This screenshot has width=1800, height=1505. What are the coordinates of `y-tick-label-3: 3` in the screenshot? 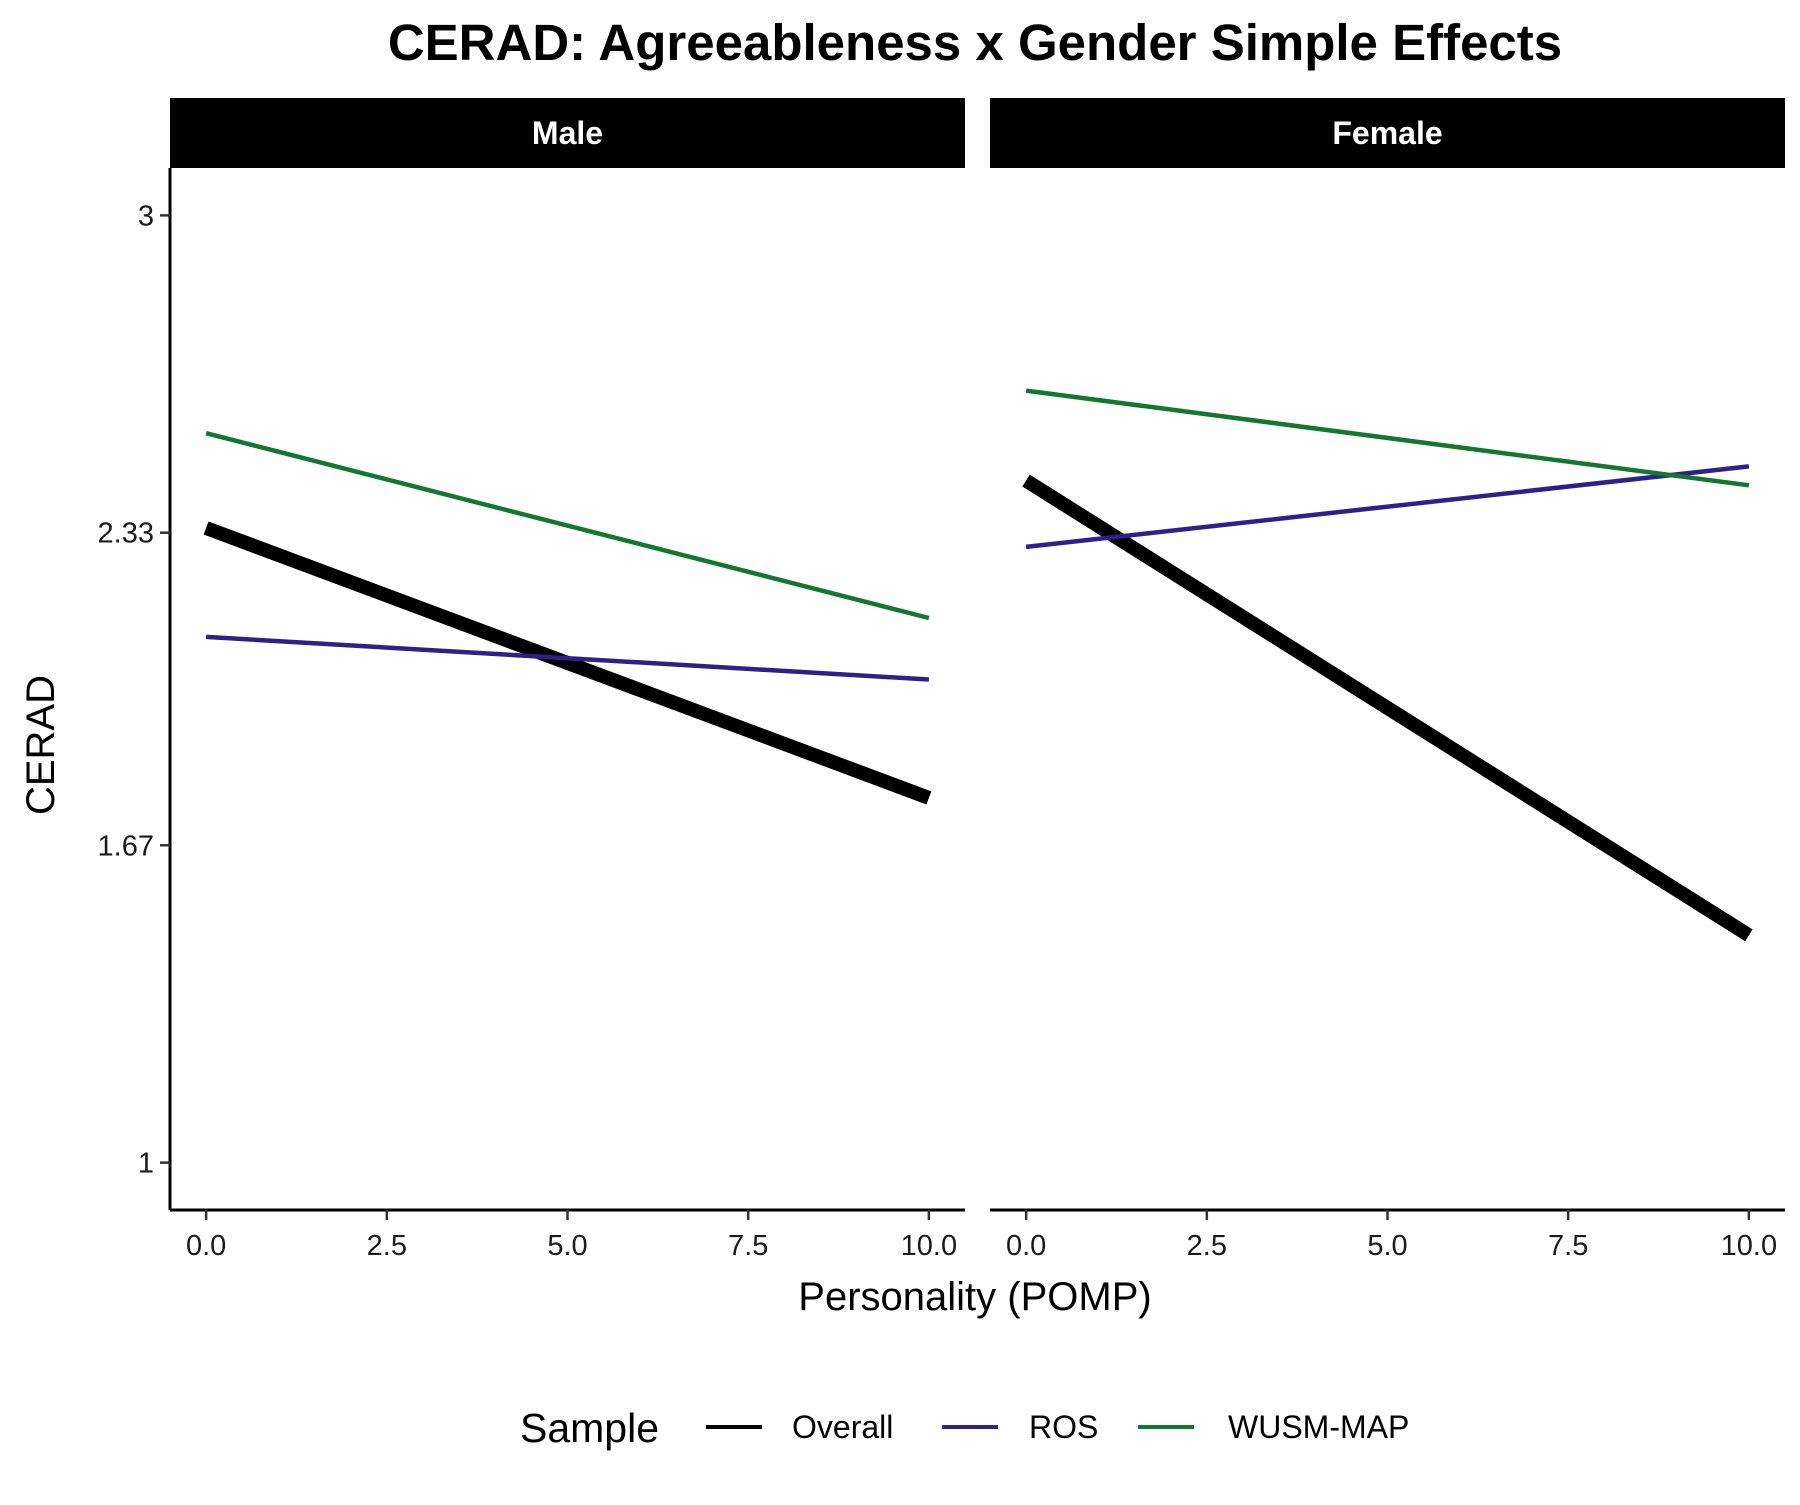 It's located at (146, 216).